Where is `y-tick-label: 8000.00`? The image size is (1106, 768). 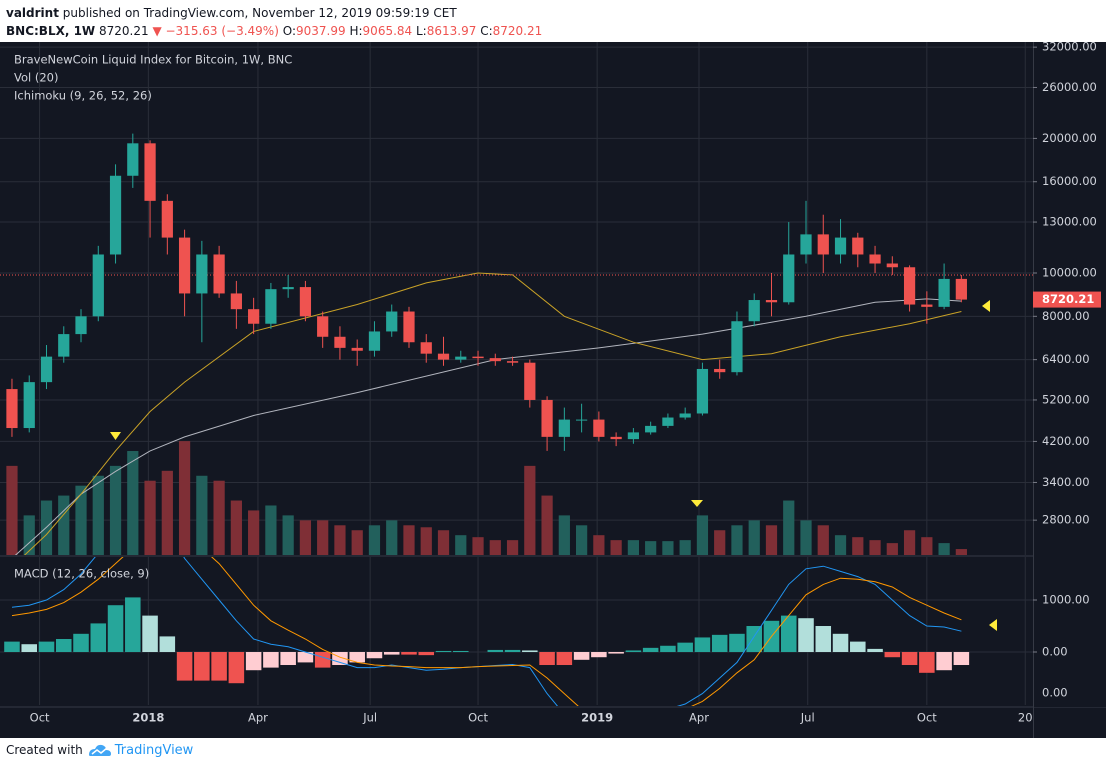
y-tick-label: 8000.00 is located at coordinates (1066, 316).